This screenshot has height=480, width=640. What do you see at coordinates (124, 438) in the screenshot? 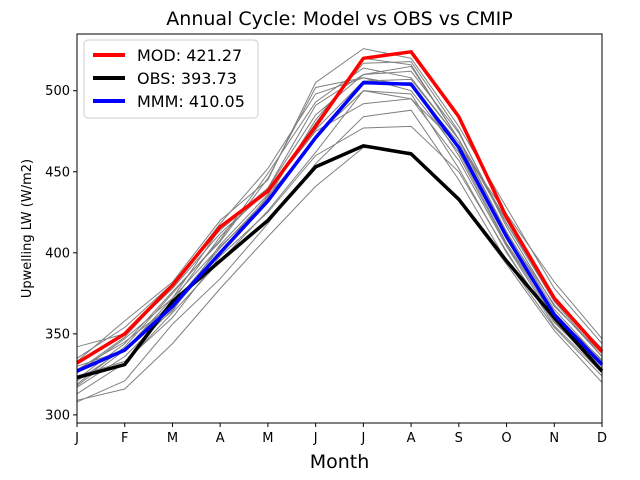
I see `x-tick-label-2: F` at bounding box center [124, 438].